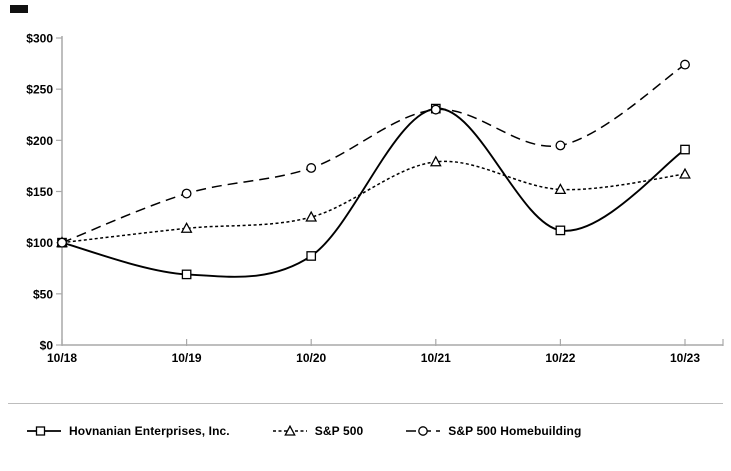 Image resolution: width=731 pixels, height=471 pixels. I want to click on legend-label-sp500: S&P 500, so click(339, 431).